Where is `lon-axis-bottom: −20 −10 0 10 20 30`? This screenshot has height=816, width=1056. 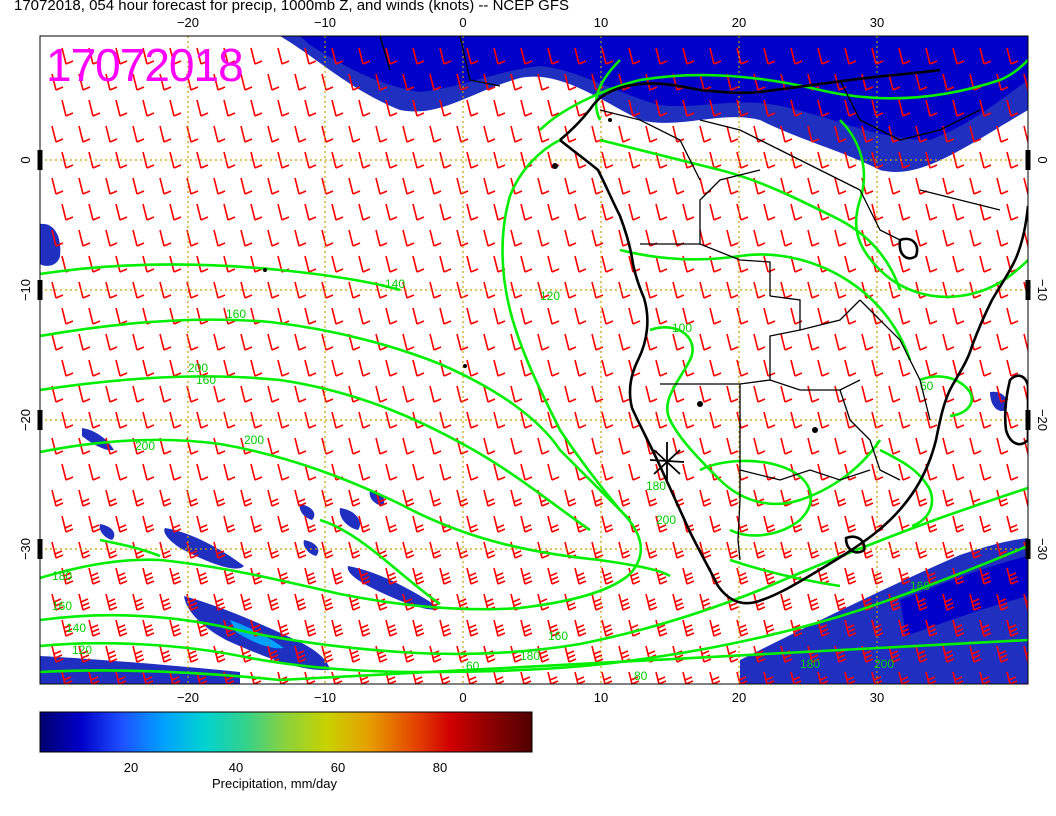 lon-axis-bottom: −20 −10 0 10 20 30 is located at coordinates (530, 697).